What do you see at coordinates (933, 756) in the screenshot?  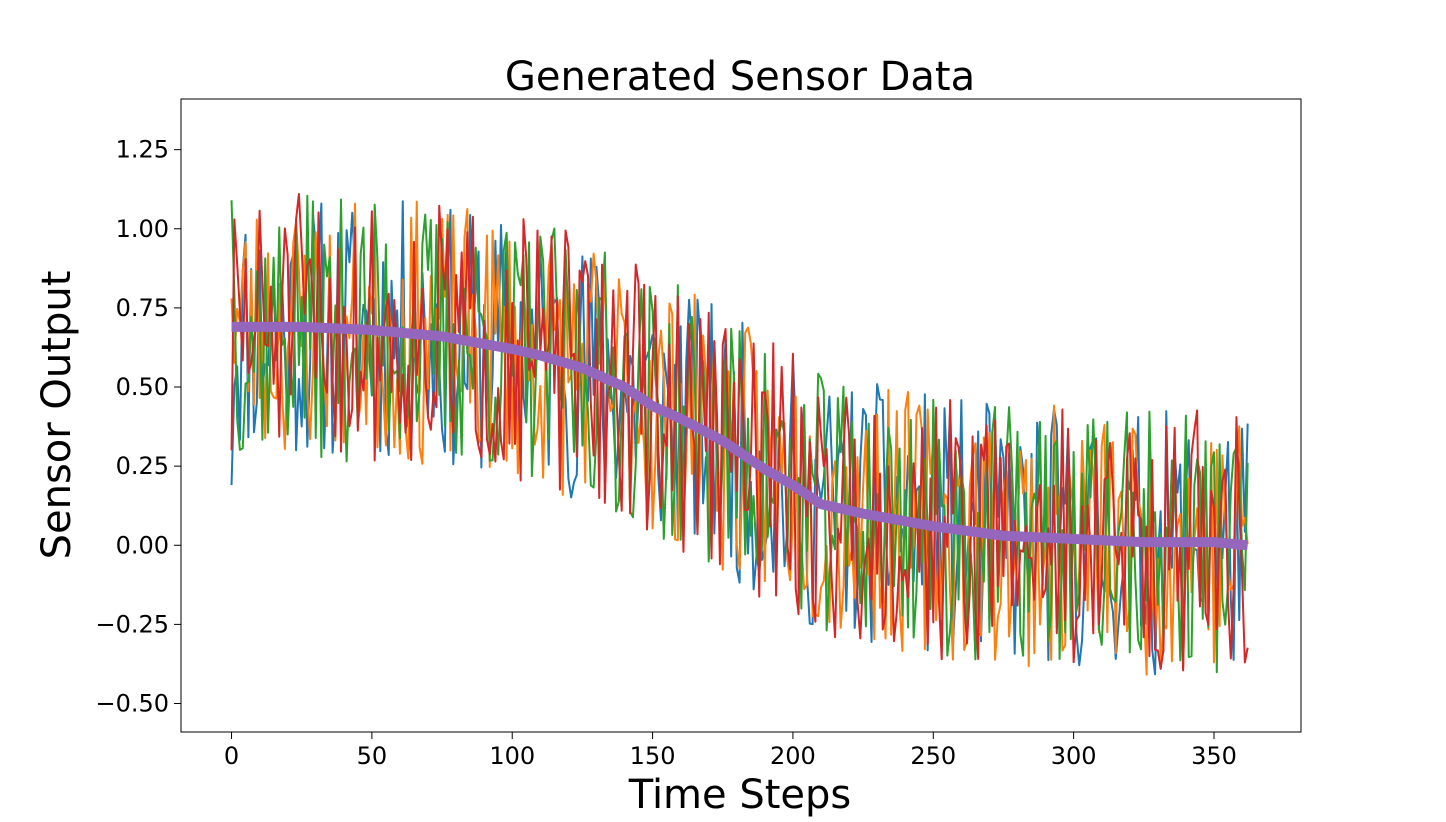 I see `x-tick-label: 250` at bounding box center [933, 756].